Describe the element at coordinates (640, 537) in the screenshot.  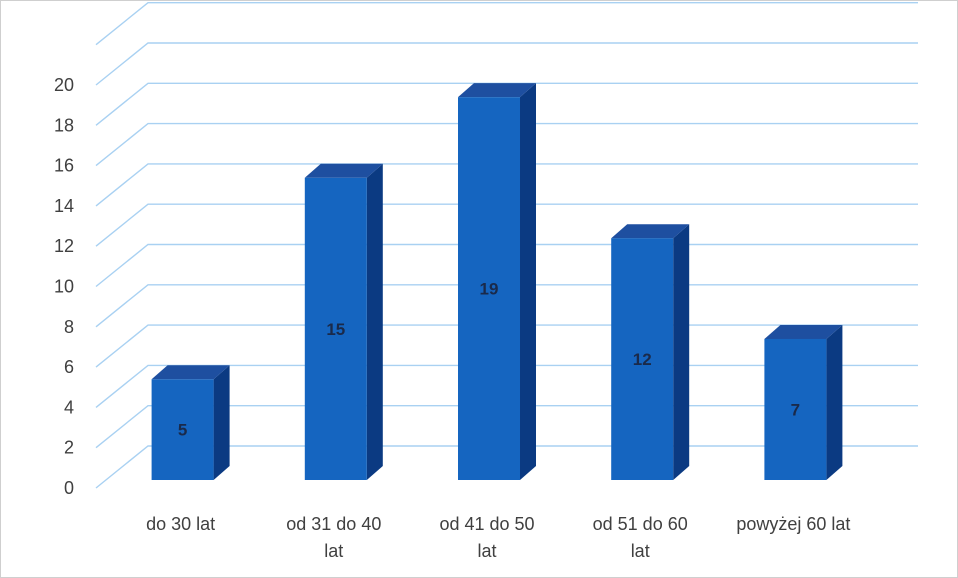
I see `category-label: od 51 do 60 lat` at that location.